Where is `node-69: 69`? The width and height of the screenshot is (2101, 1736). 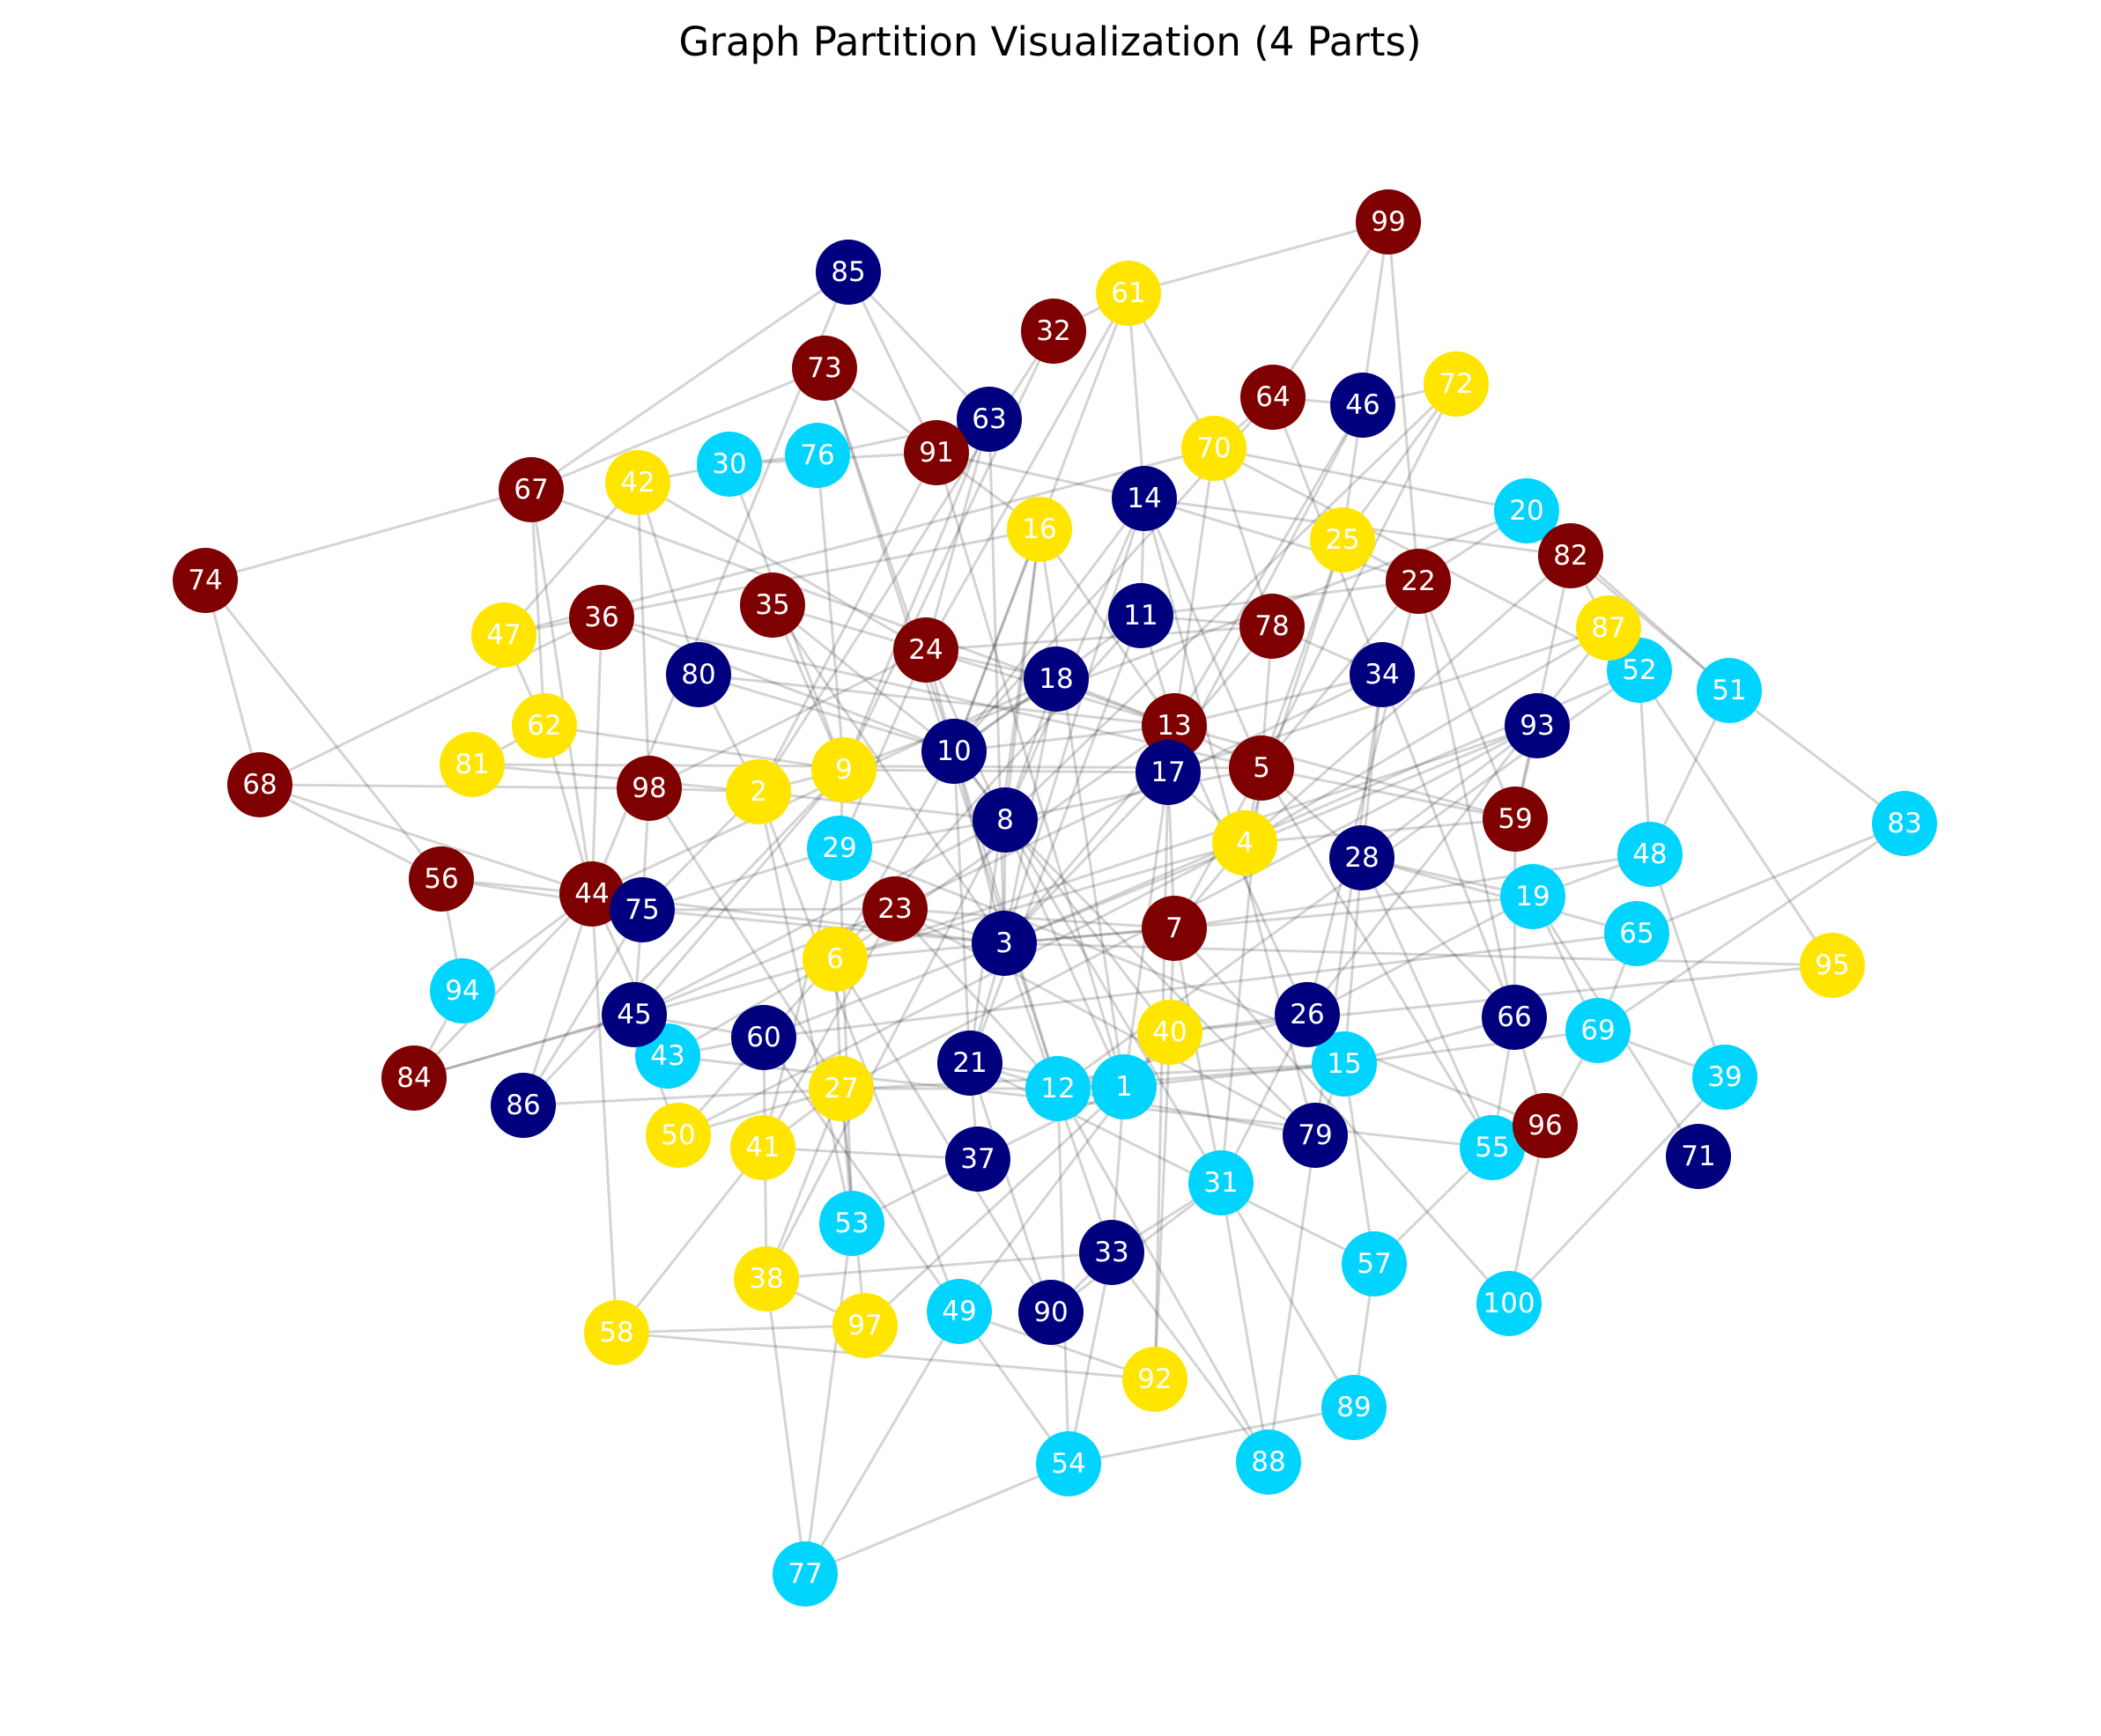 node-69: 69 is located at coordinates (1598, 1030).